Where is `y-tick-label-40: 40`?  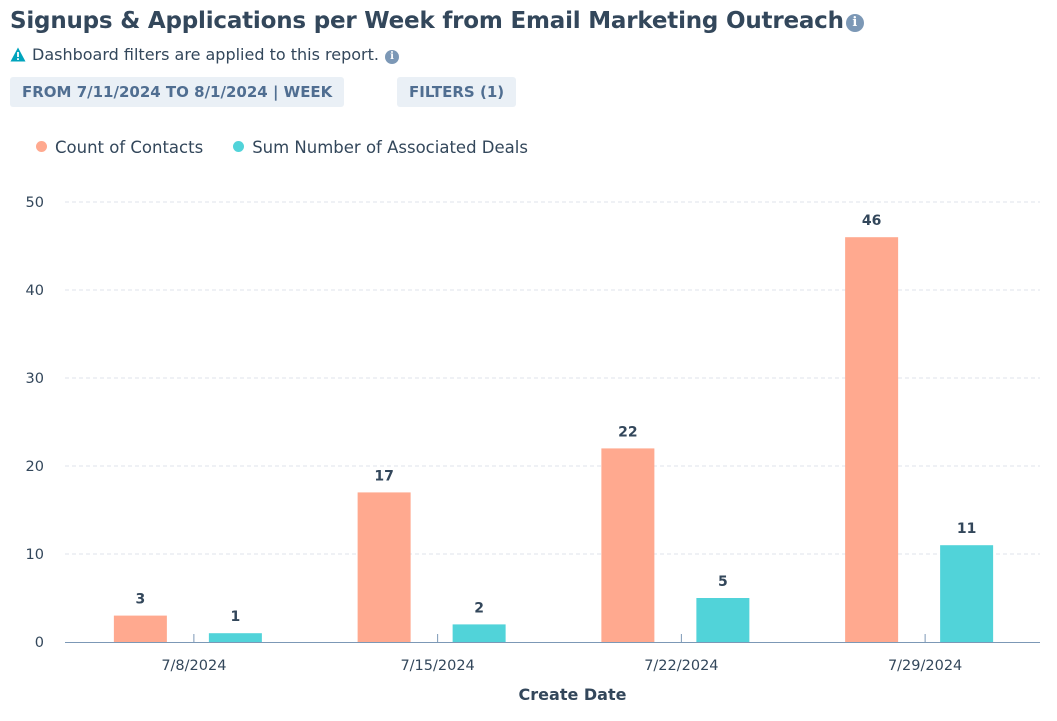
y-tick-label-40: 40 is located at coordinates (35, 291).